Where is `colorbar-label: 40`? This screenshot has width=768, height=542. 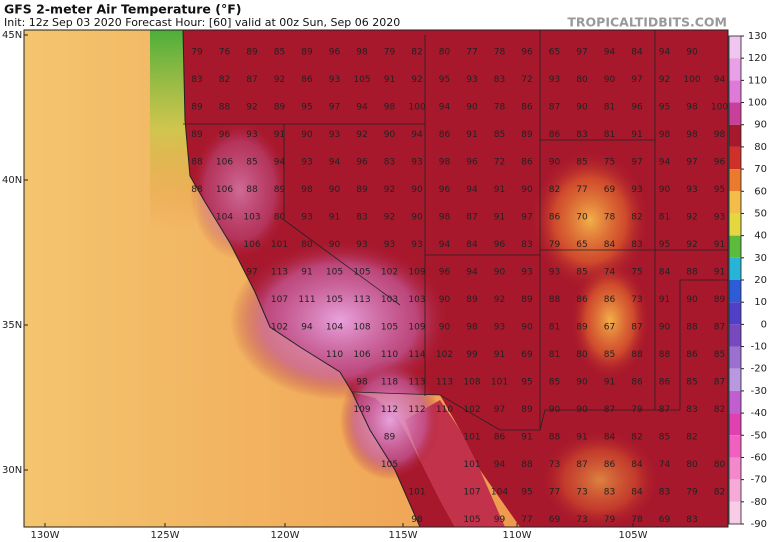 colorbar-label: 40 is located at coordinates (760, 236).